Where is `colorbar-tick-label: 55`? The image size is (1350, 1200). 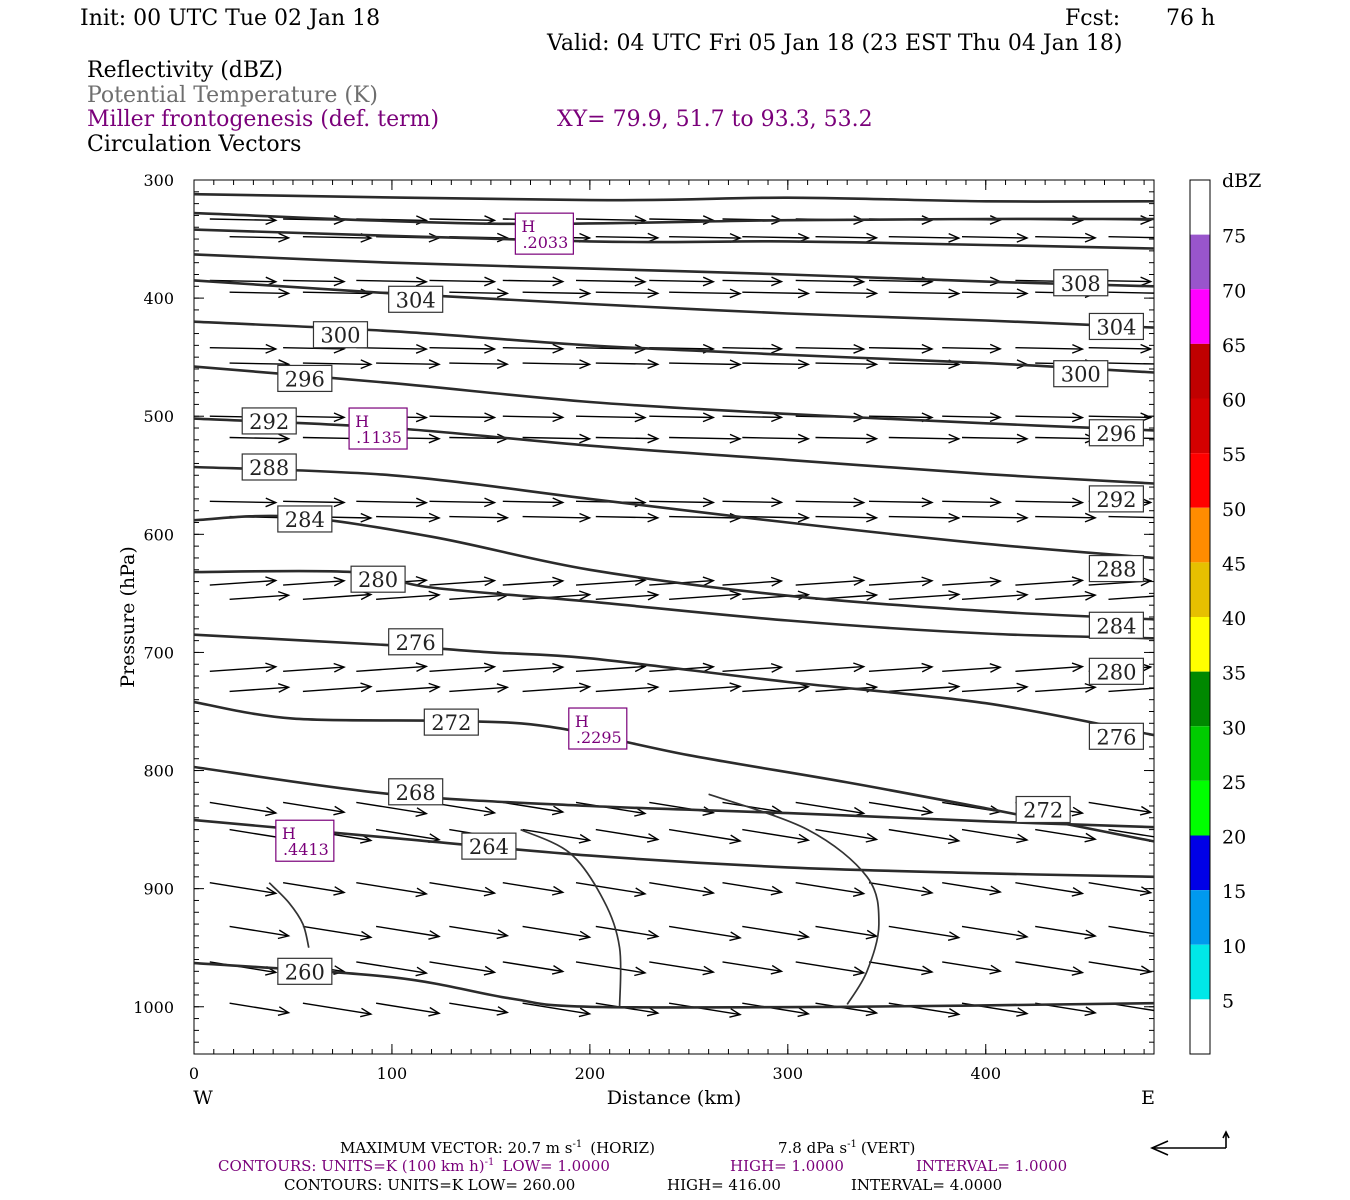
colorbar-tick-label: 55 is located at coordinates (1234, 455).